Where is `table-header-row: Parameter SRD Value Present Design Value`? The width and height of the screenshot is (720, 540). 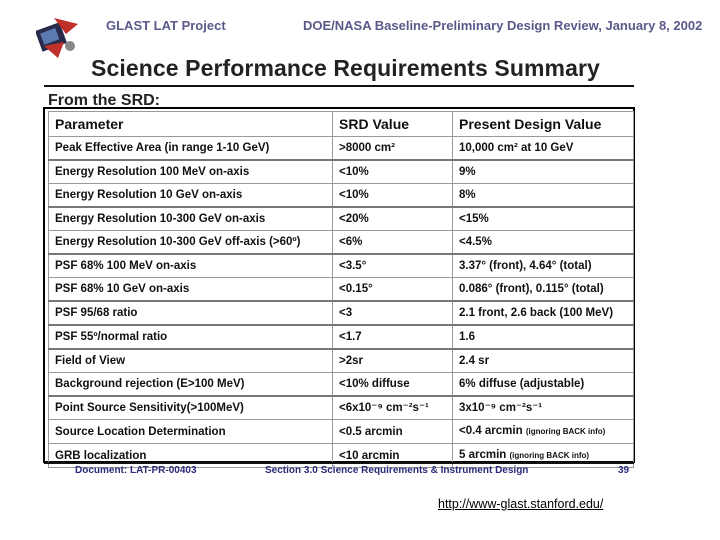 table-header-row: Parameter SRD Value Present Design Value is located at coordinates (341, 124).